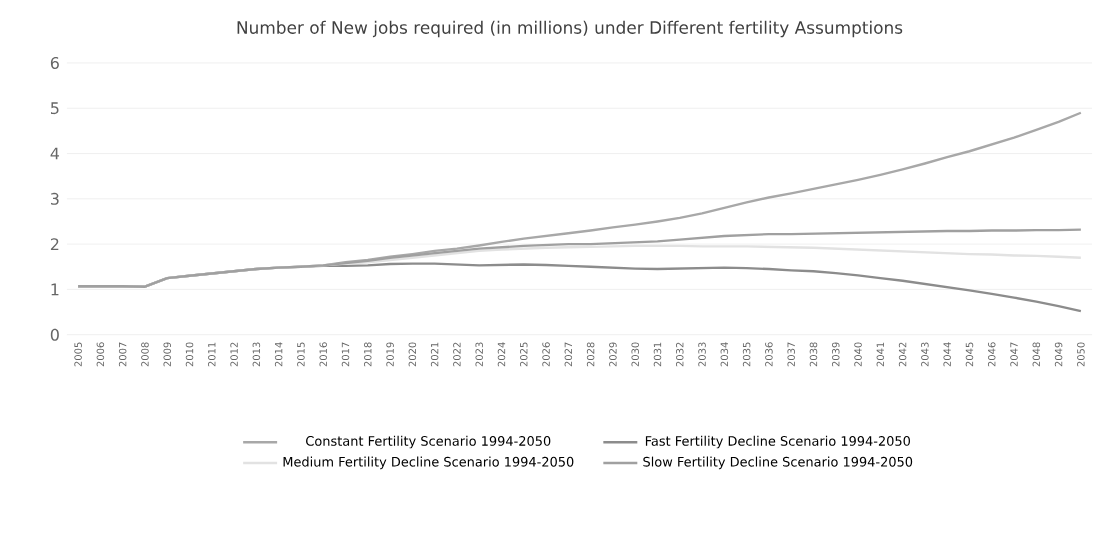 Image resolution: width=1103 pixels, height=553 pixels. What do you see at coordinates (368, 354) in the screenshot?
I see `x-tick-label: 2018` at bounding box center [368, 354].